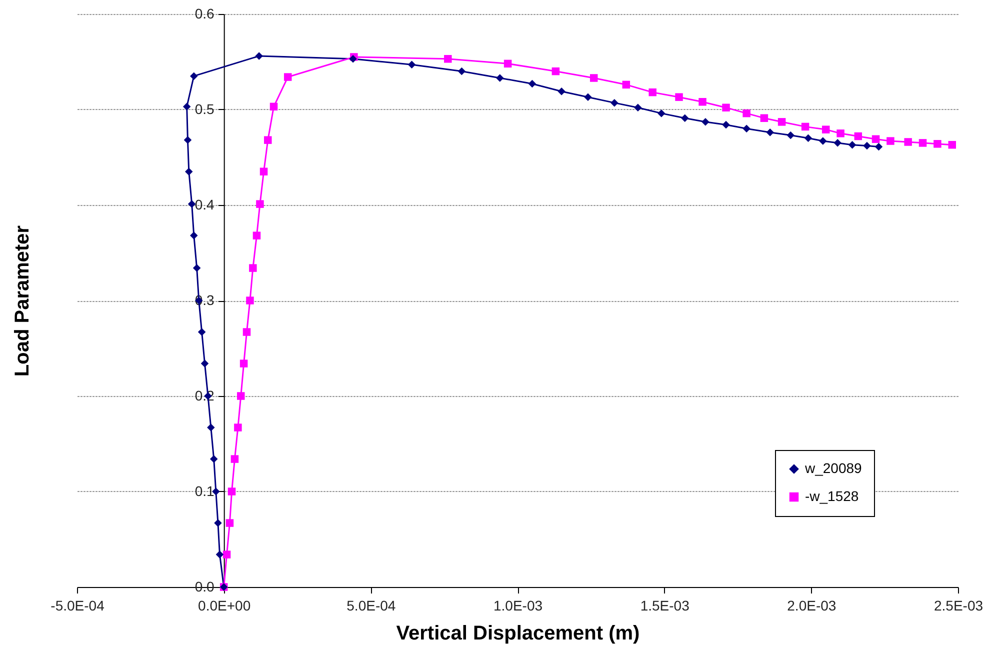 The image size is (992, 658). What do you see at coordinates (204, 109) in the screenshot?
I see `y-tick-label: 0.5` at bounding box center [204, 109].